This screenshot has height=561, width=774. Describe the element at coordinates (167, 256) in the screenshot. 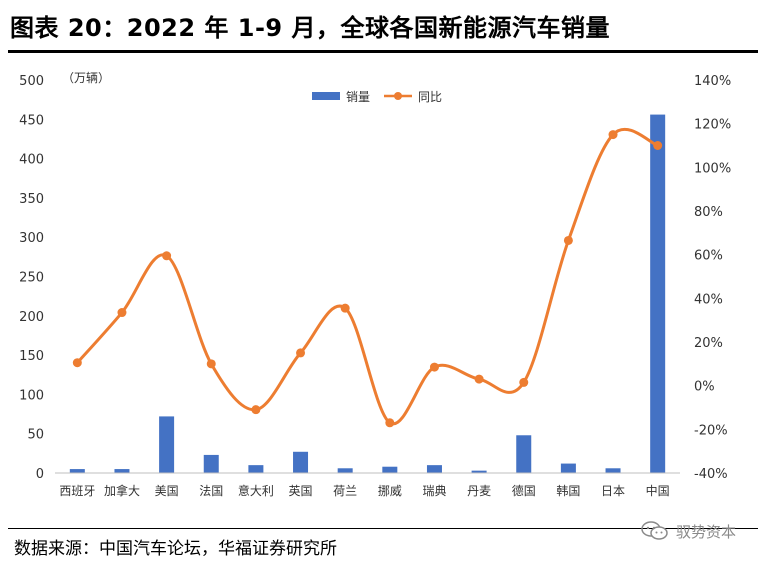

I see `yoy-point-美国` at that location.